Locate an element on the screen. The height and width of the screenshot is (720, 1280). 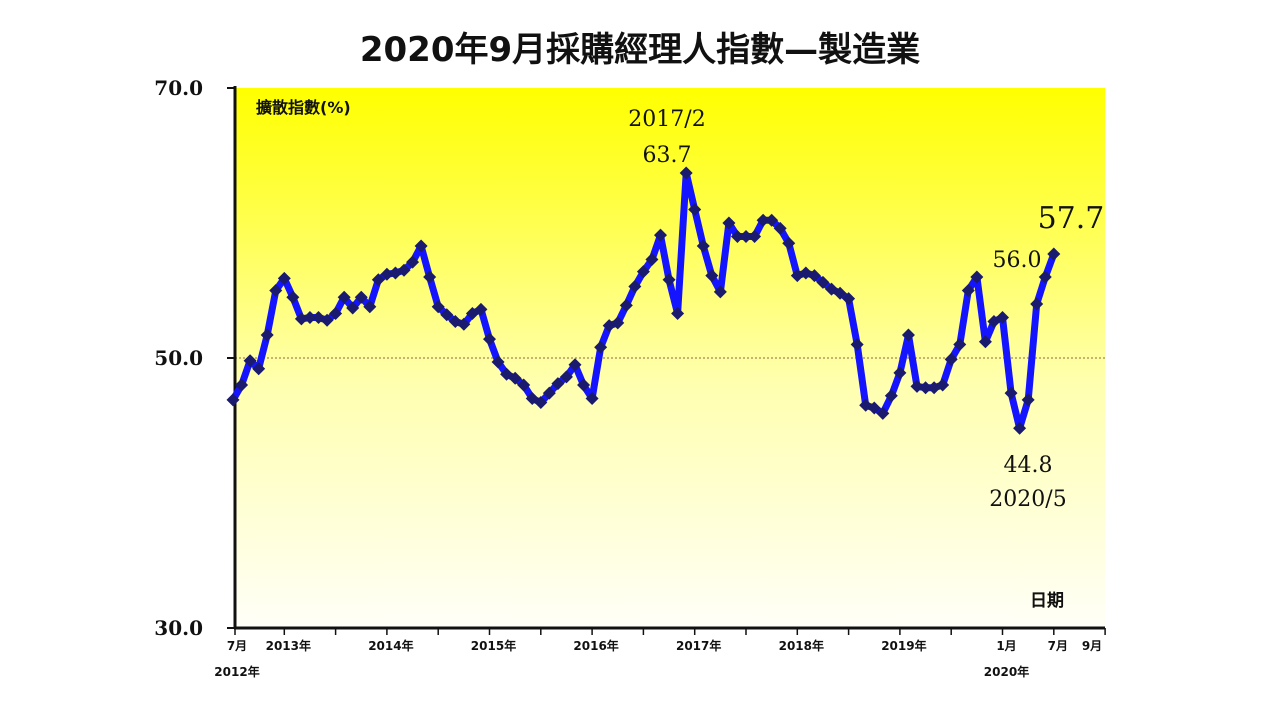
x-tick-label: 2016年 is located at coordinates (595, 645).